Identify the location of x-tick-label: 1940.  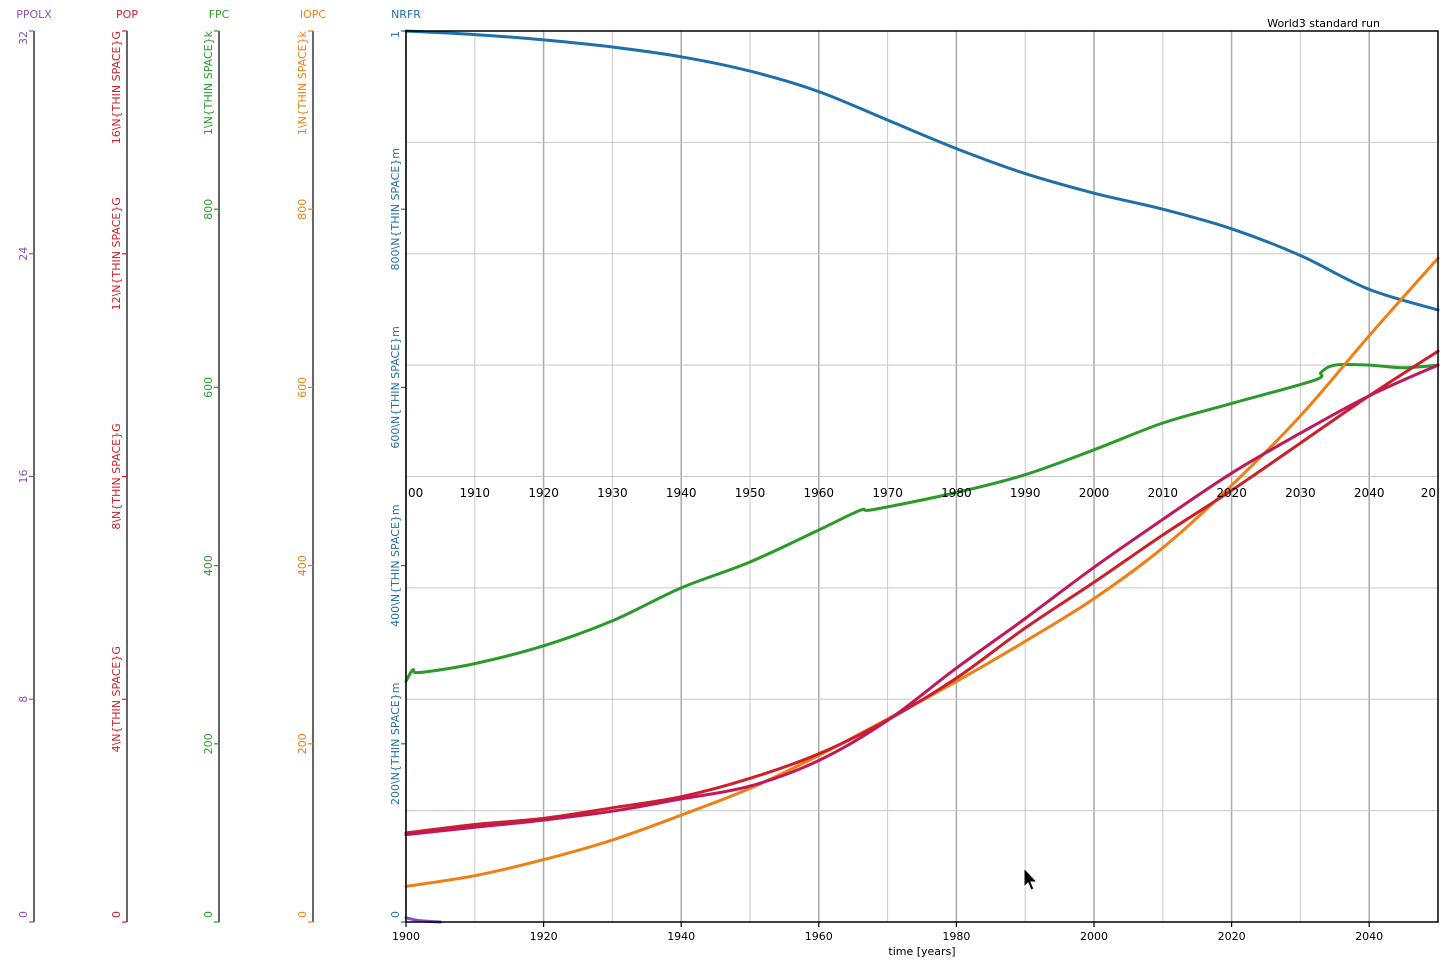
(681, 936).